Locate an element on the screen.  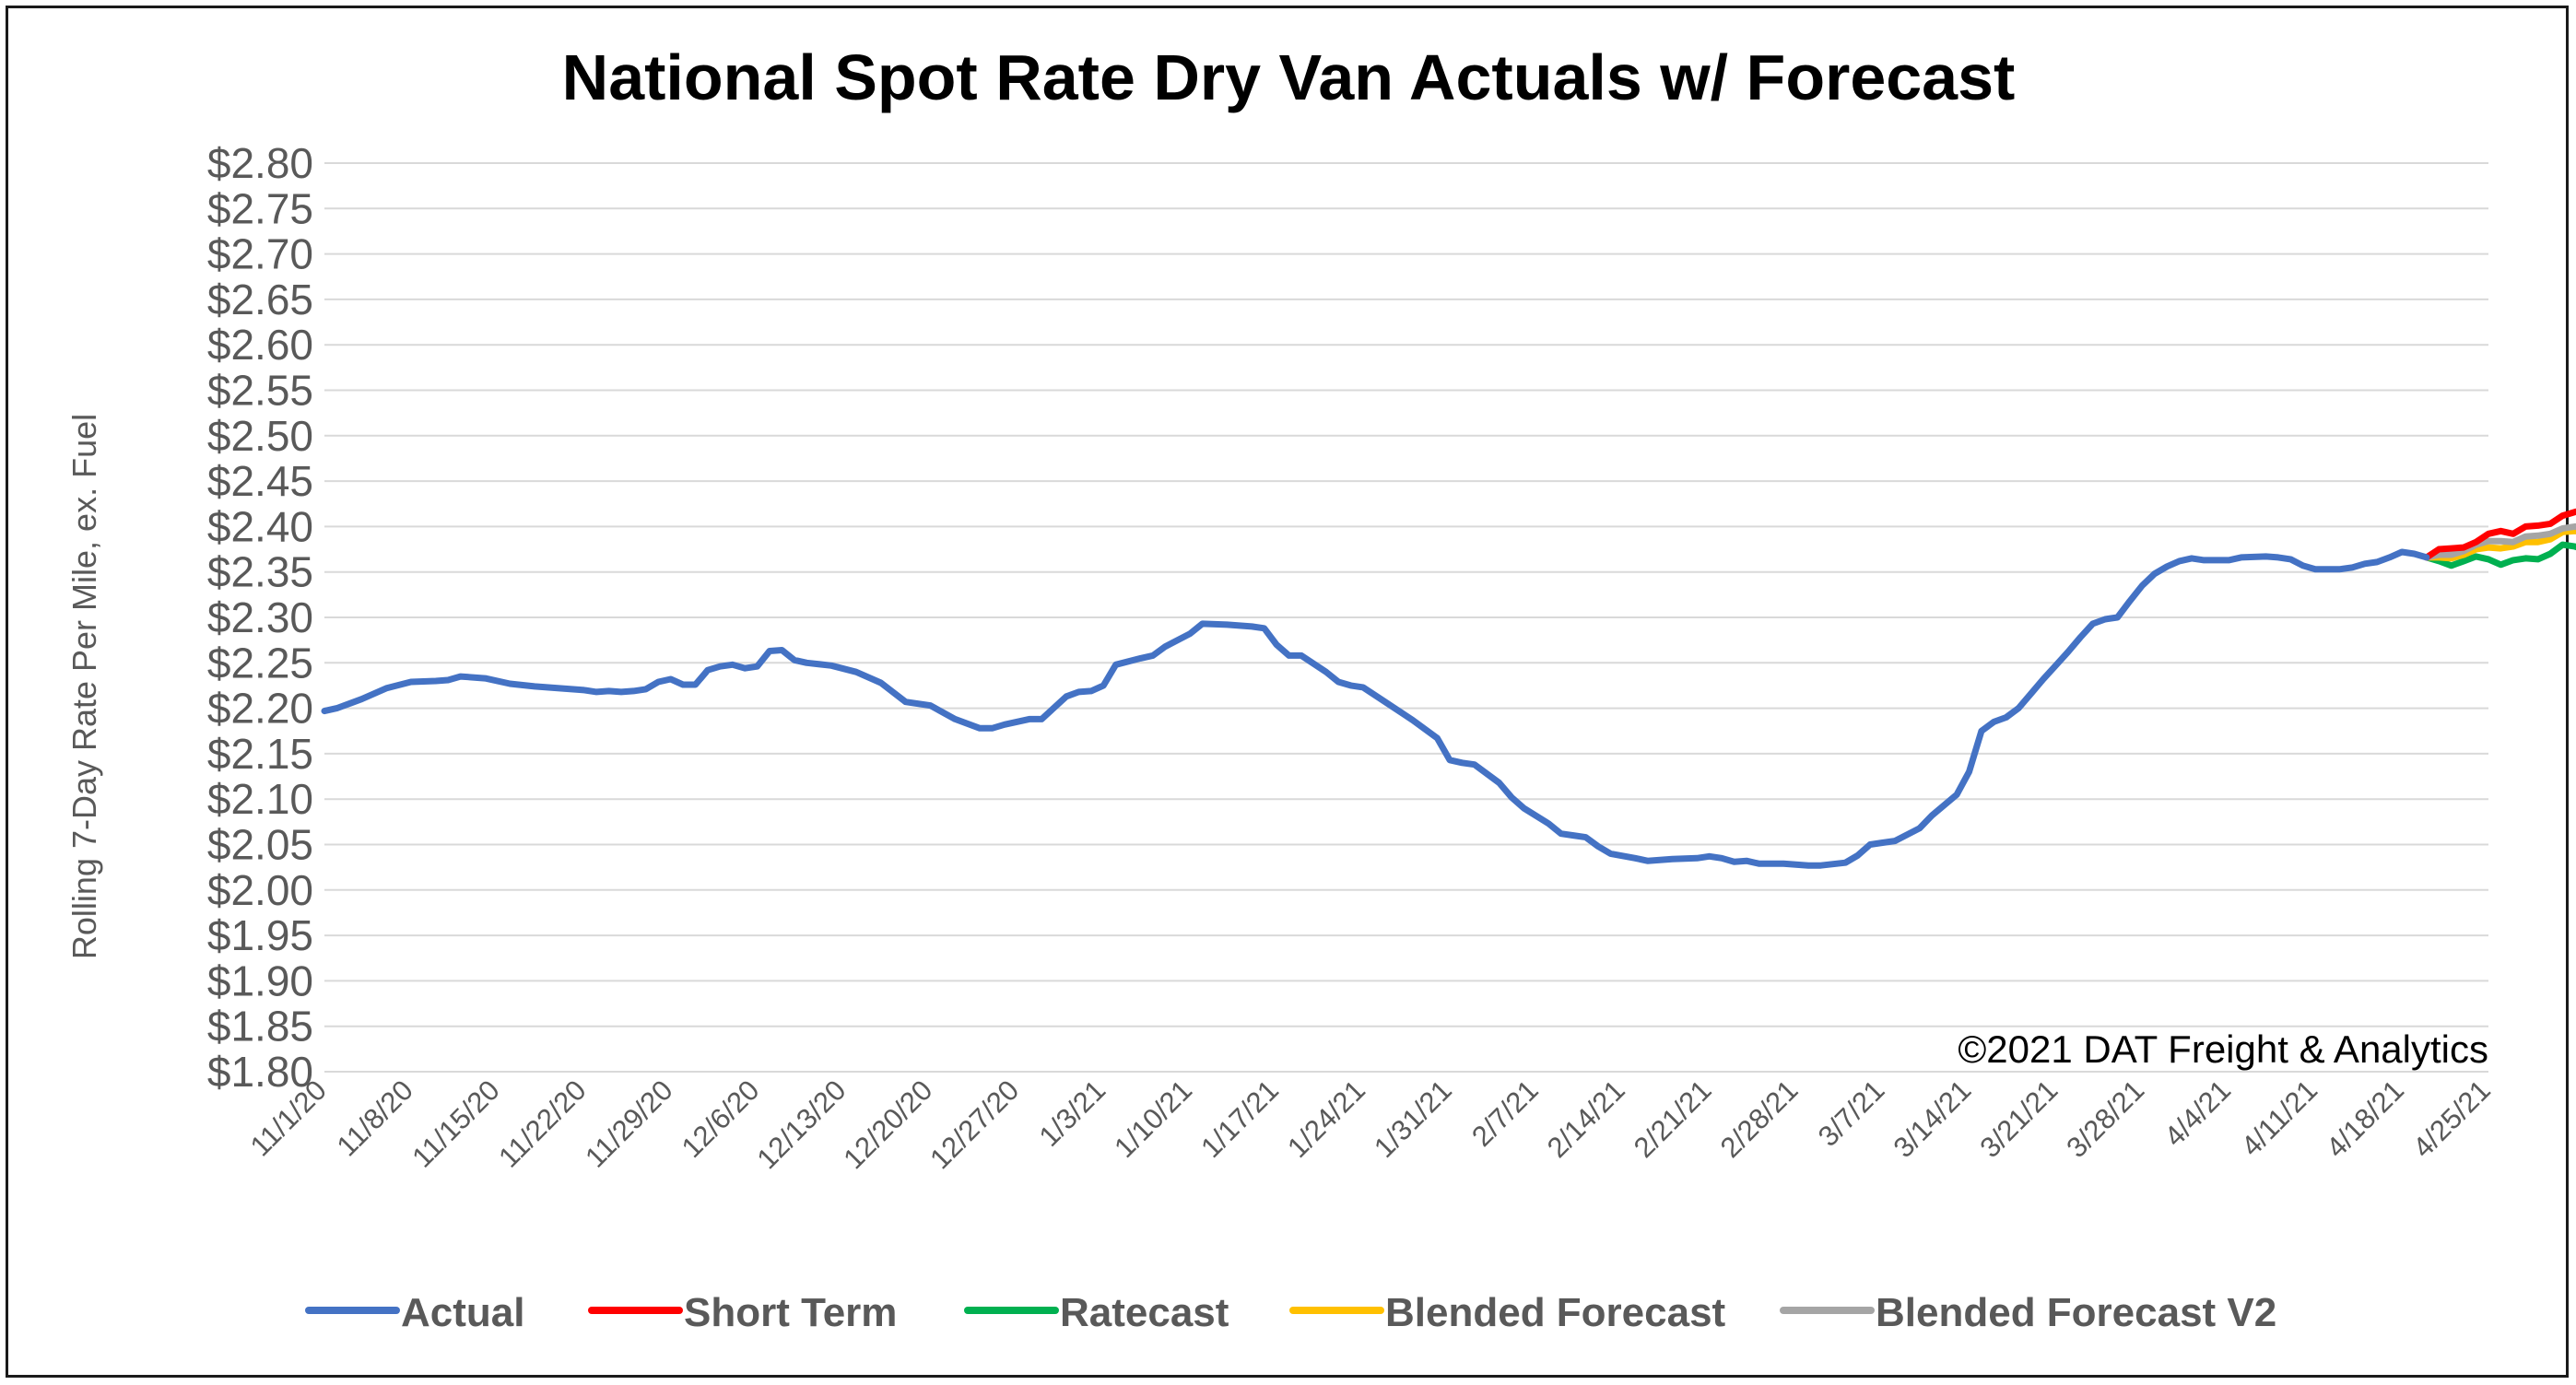
copyright-annotation: ©2021 DAT Freight & Analytics is located at coordinates (2223, 1049).